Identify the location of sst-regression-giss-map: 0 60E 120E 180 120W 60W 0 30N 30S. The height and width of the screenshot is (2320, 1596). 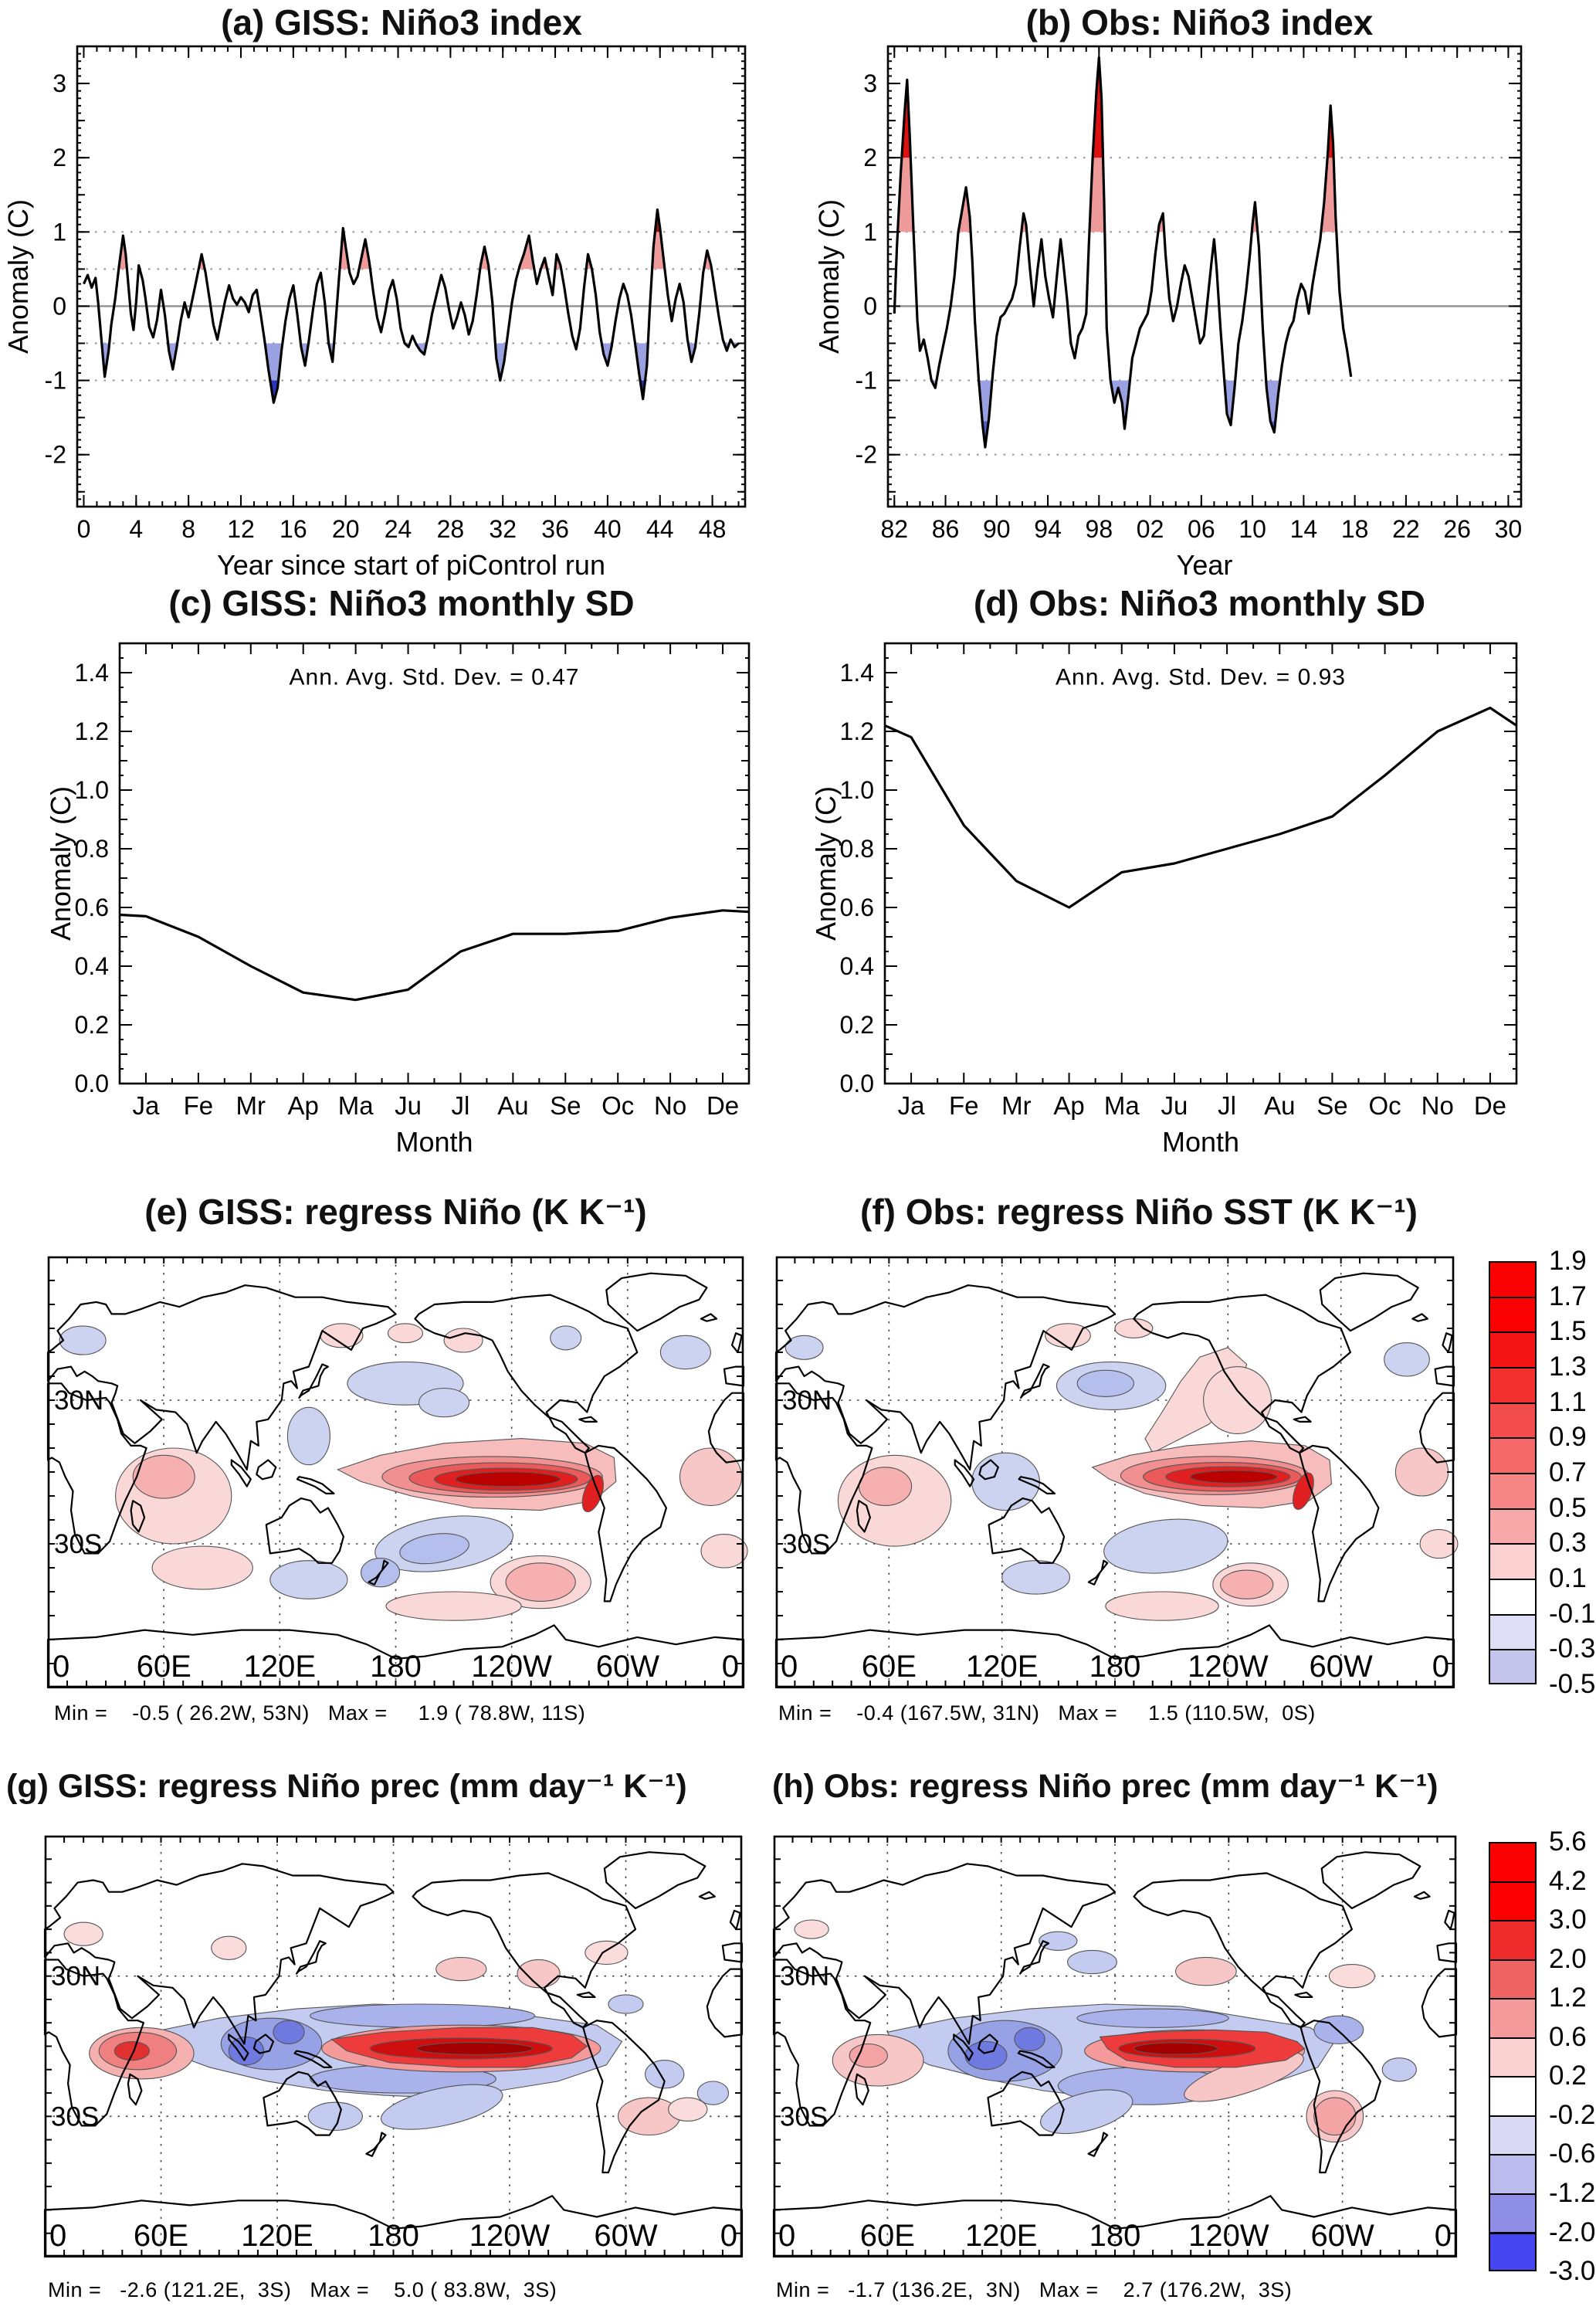
(397, 1472).